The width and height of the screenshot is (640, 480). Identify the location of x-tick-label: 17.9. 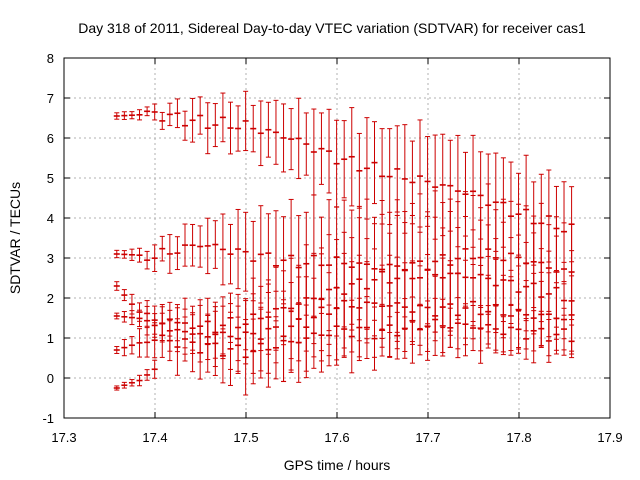
(609, 437).